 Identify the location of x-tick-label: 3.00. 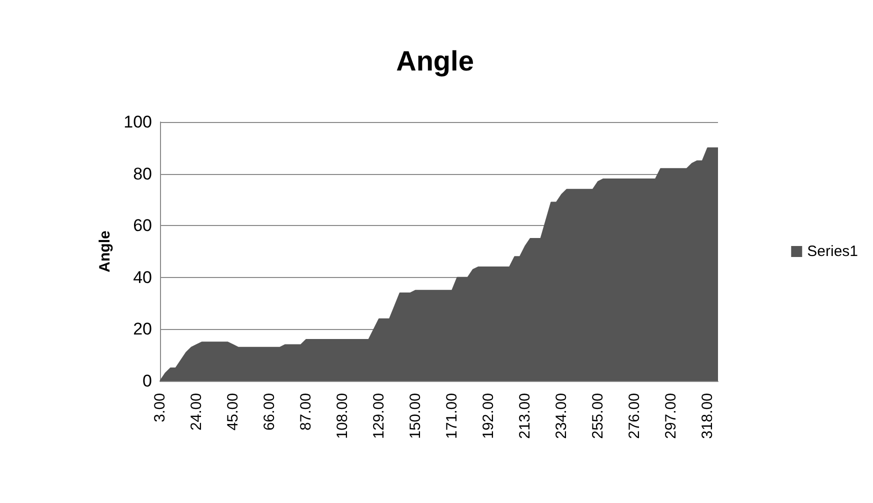
(160, 407).